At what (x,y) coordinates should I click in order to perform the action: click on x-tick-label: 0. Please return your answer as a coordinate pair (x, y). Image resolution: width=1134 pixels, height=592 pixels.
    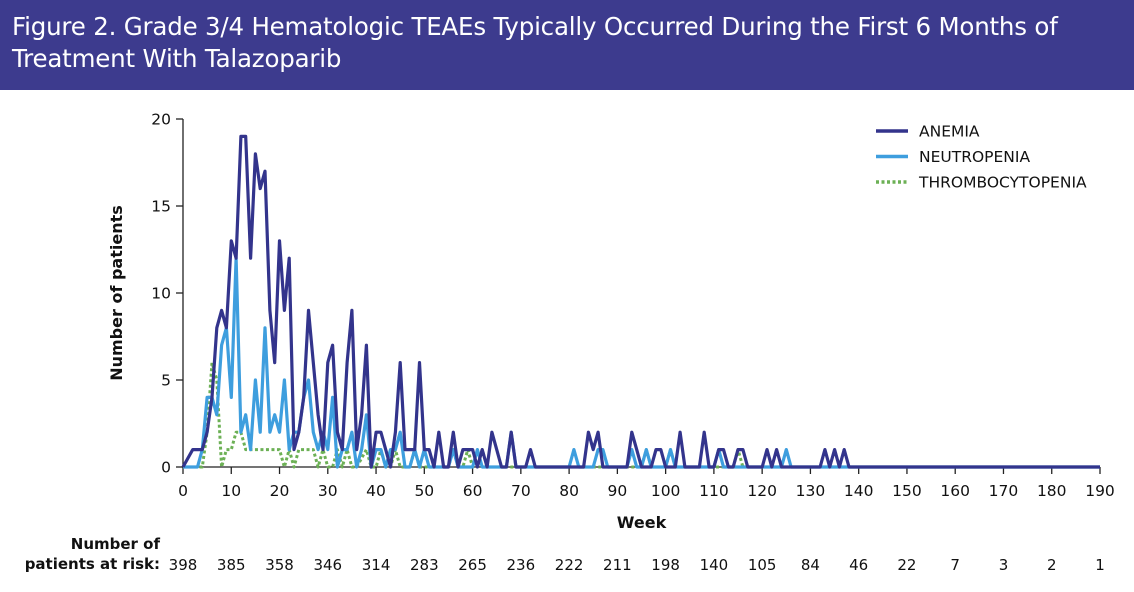
    Looking at the image, I should click on (183, 491).